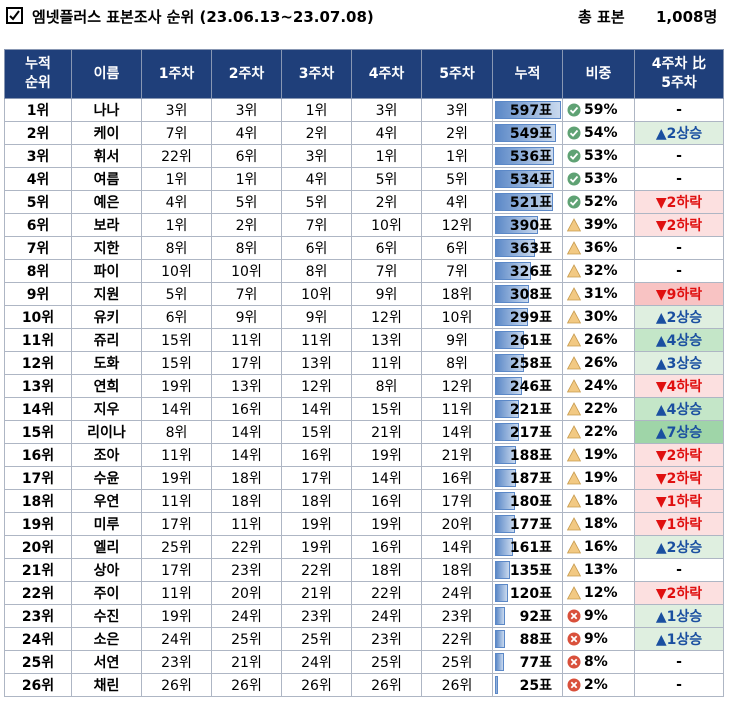 This screenshot has width=741, height=702. What do you see at coordinates (106, 156) in the screenshot?
I see `name-cell: 휘서` at bounding box center [106, 156].